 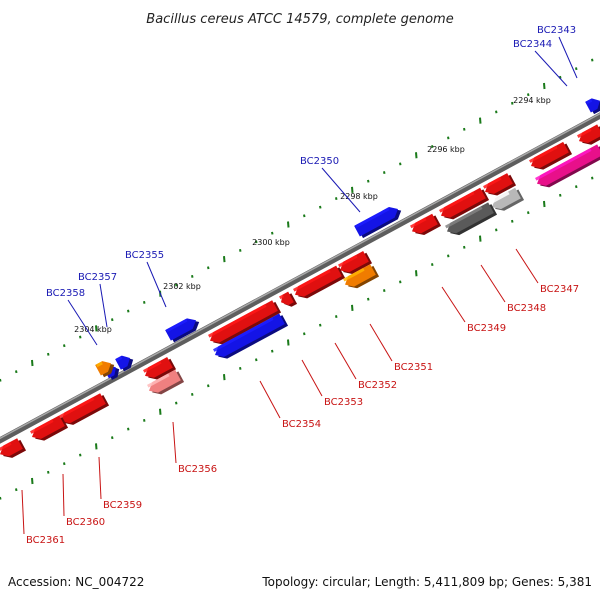 I want to click on gene-label-text: BC2351, so click(x=413, y=367).